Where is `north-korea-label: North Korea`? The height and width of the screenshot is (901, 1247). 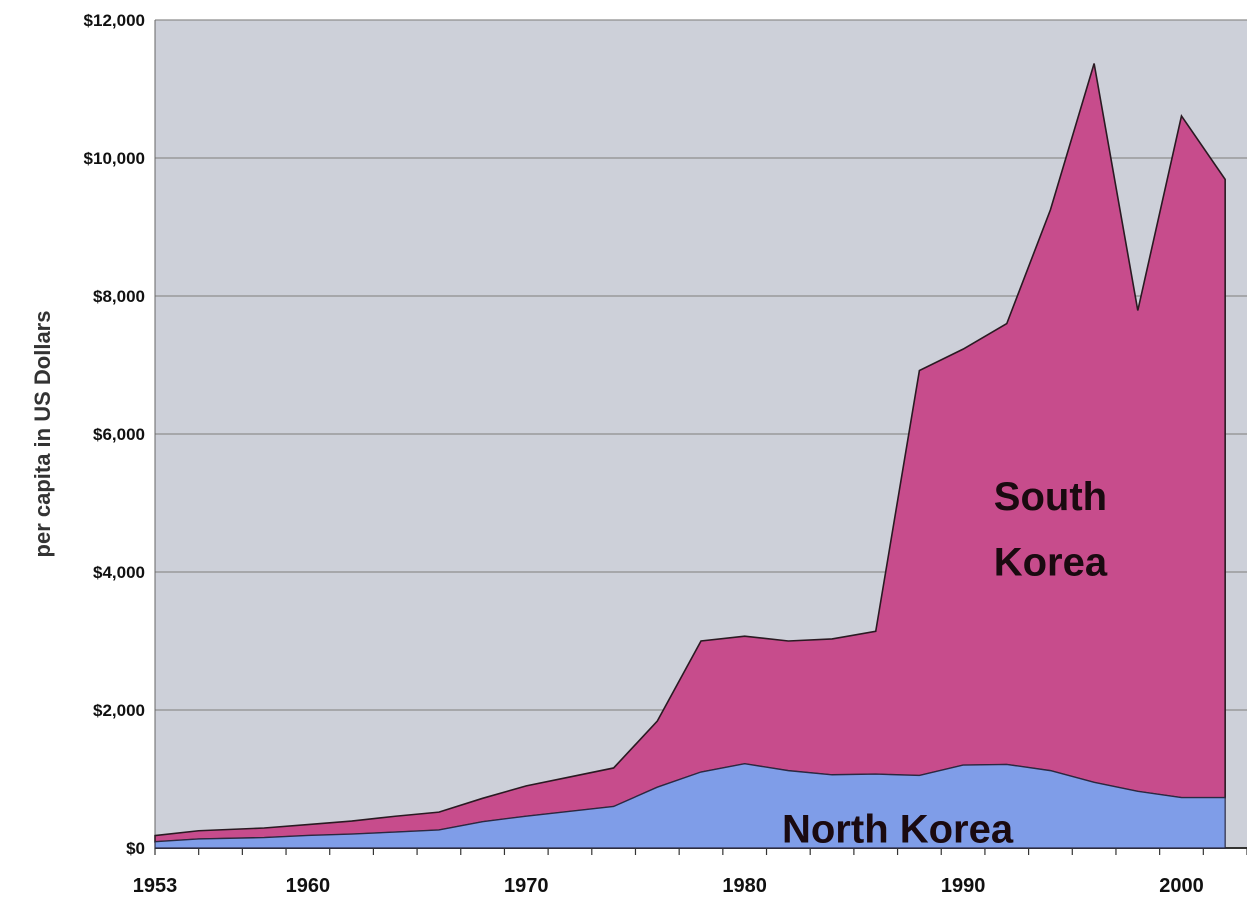
north-korea-label: North Korea is located at coordinates (898, 829).